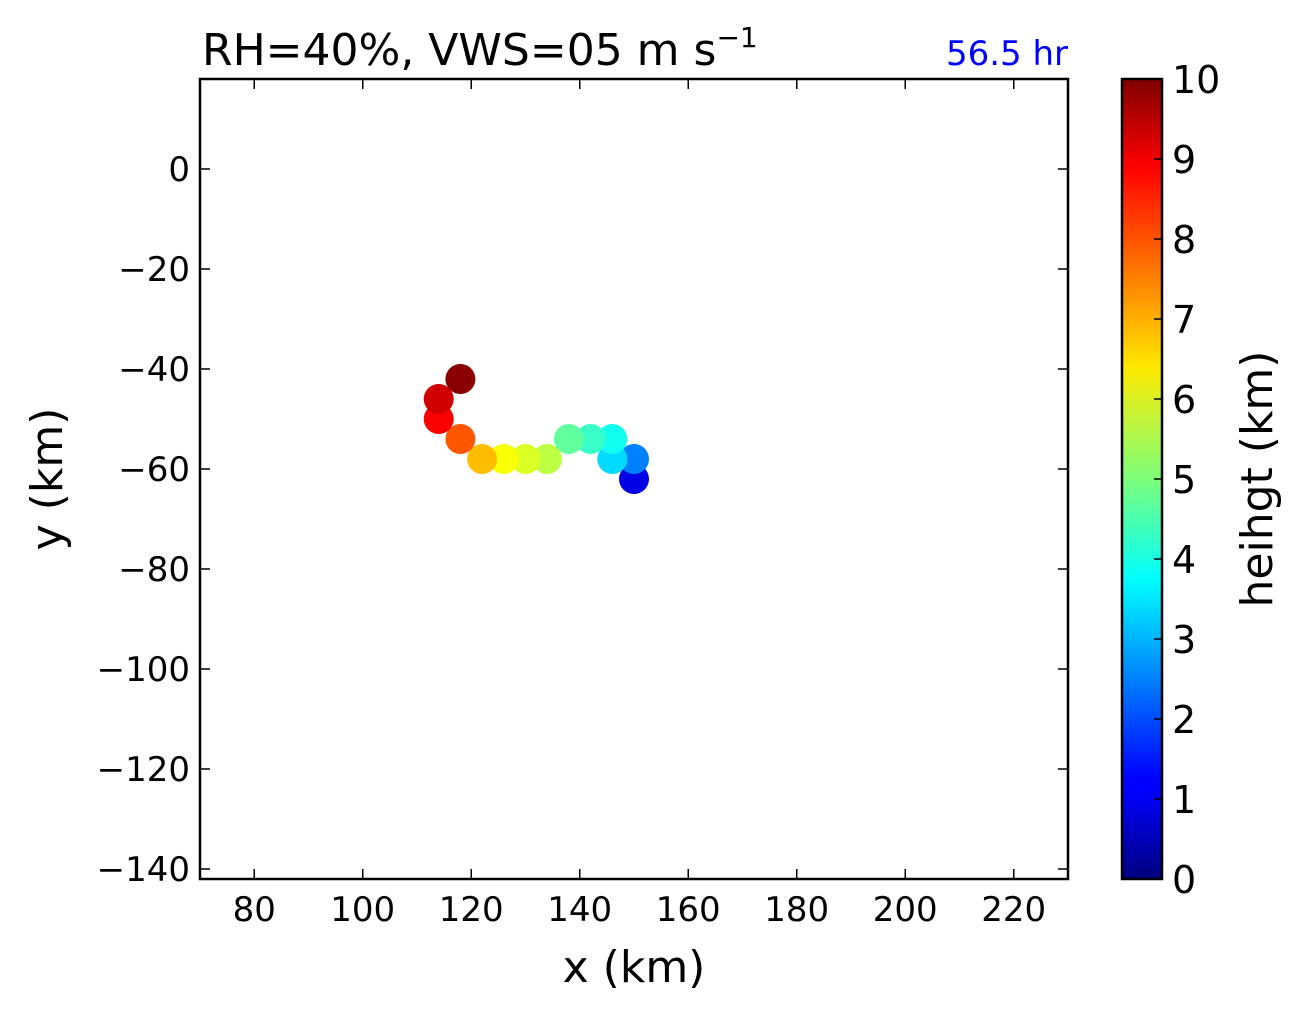  I want to click on colorbar: 0 1 2 3 4 5 6 7 8 9 10 heihgt (km), so click(1201, 480).